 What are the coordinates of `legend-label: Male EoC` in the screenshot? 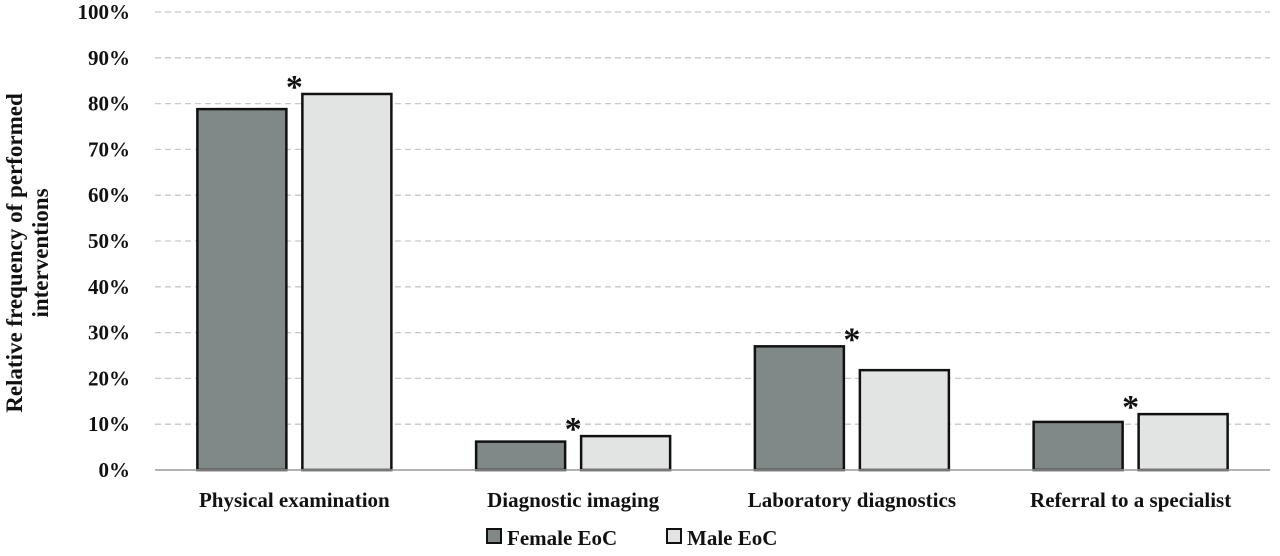 It's located at (732, 538).